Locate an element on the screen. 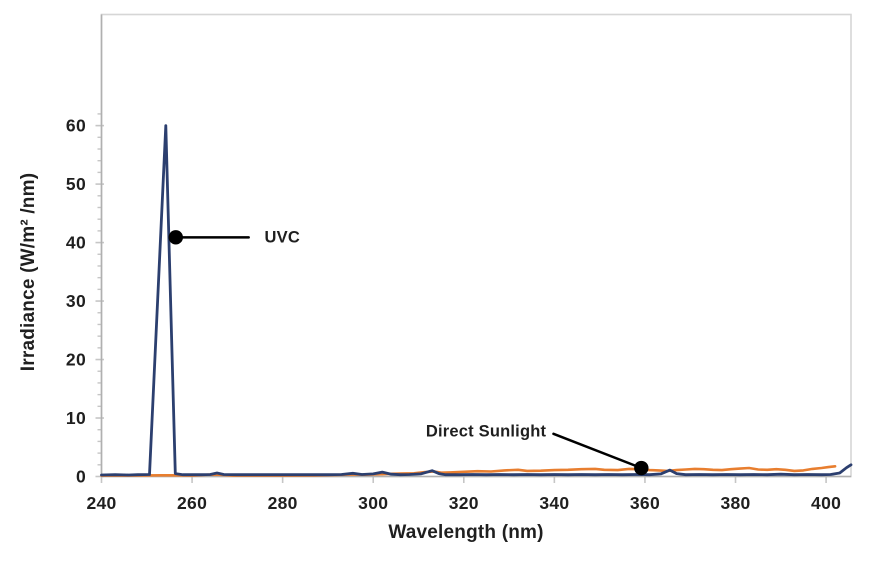 The image size is (880, 561). y-tick-label: 20 is located at coordinates (76, 360).